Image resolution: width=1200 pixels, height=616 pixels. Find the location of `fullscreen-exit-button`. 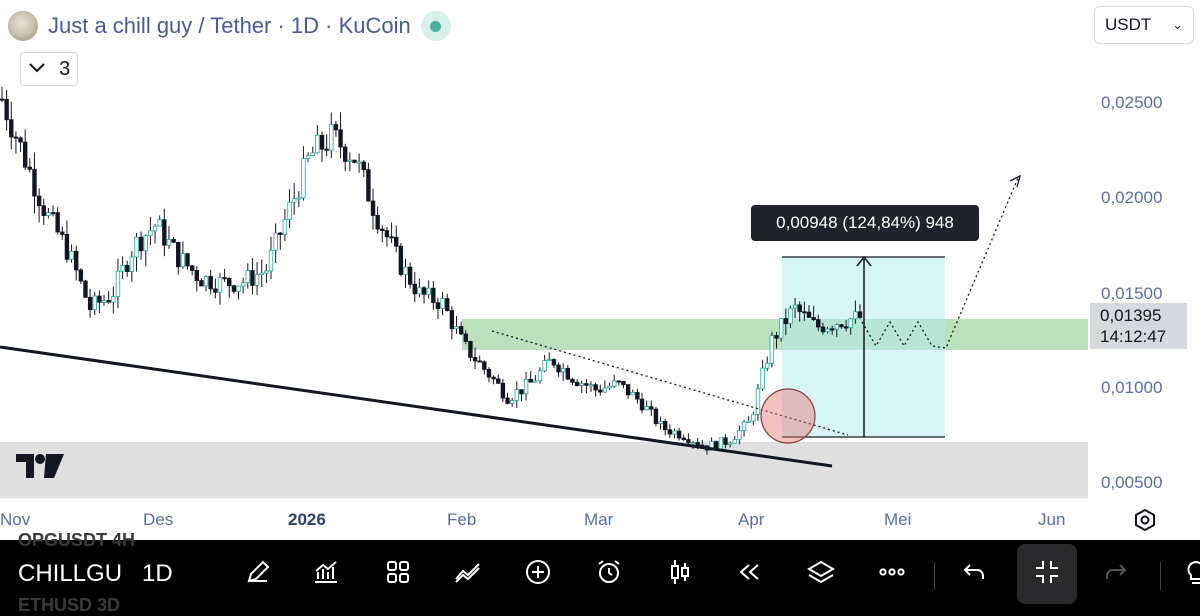

fullscreen-exit-button is located at coordinates (1047, 574).